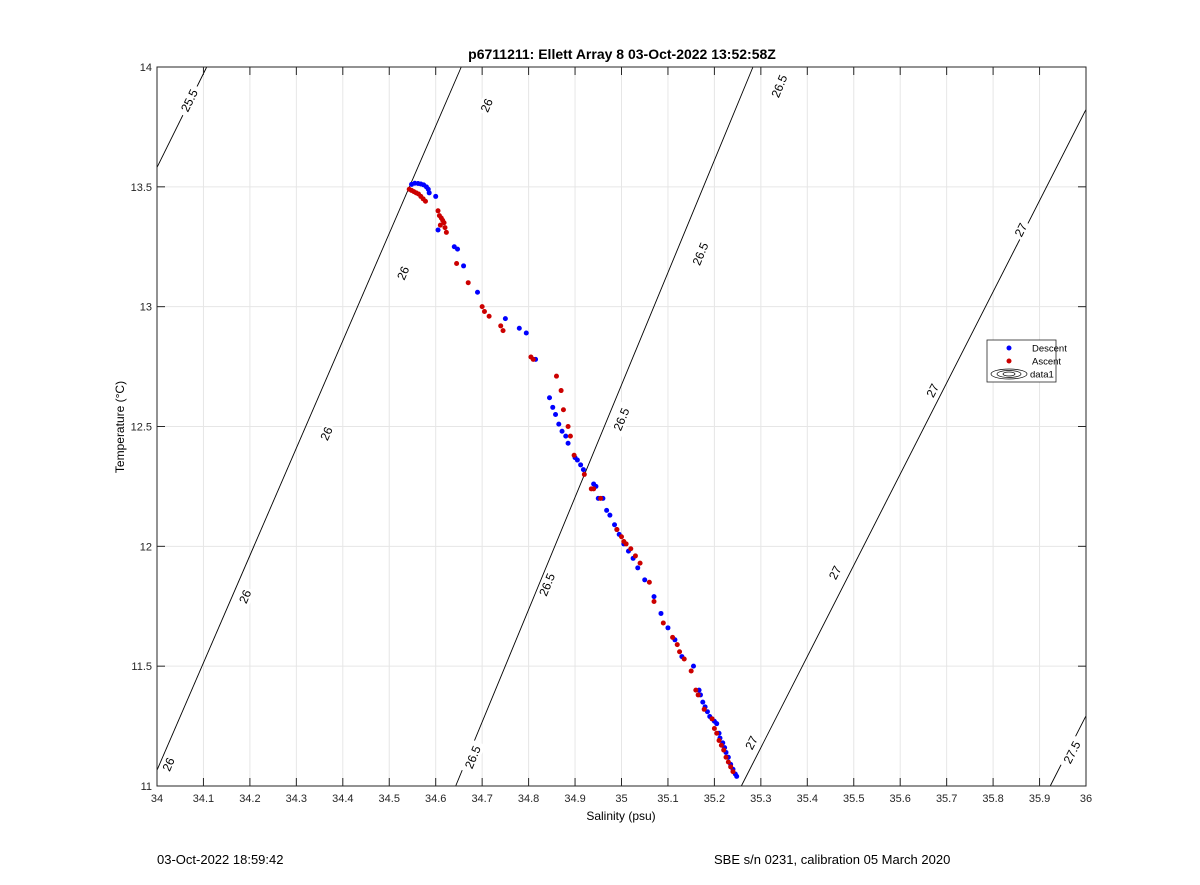  What do you see at coordinates (146, 547) in the screenshot?
I see `y-tick-label: 12` at bounding box center [146, 547].